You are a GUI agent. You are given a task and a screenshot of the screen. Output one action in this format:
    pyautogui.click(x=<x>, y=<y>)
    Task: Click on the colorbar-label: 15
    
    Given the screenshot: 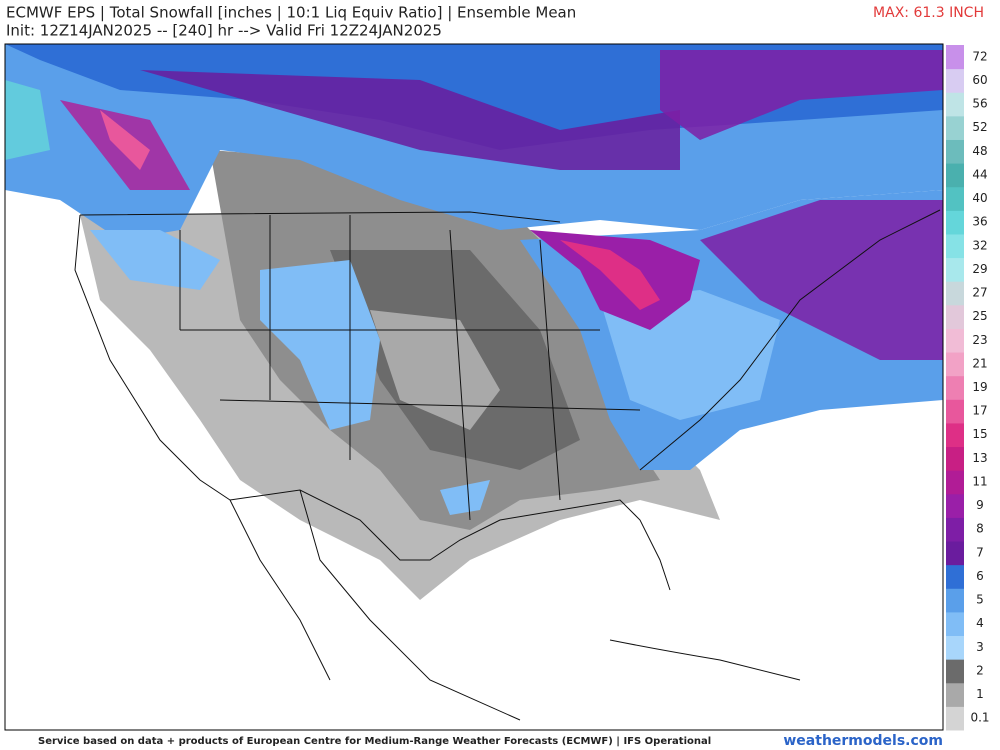 What is the action you would take?
    pyautogui.click(x=979, y=434)
    